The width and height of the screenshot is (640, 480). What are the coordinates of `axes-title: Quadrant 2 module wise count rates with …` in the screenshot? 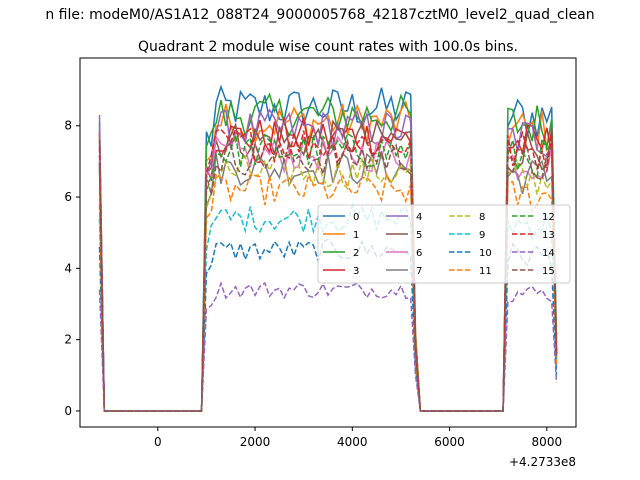 It's located at (328, 47).